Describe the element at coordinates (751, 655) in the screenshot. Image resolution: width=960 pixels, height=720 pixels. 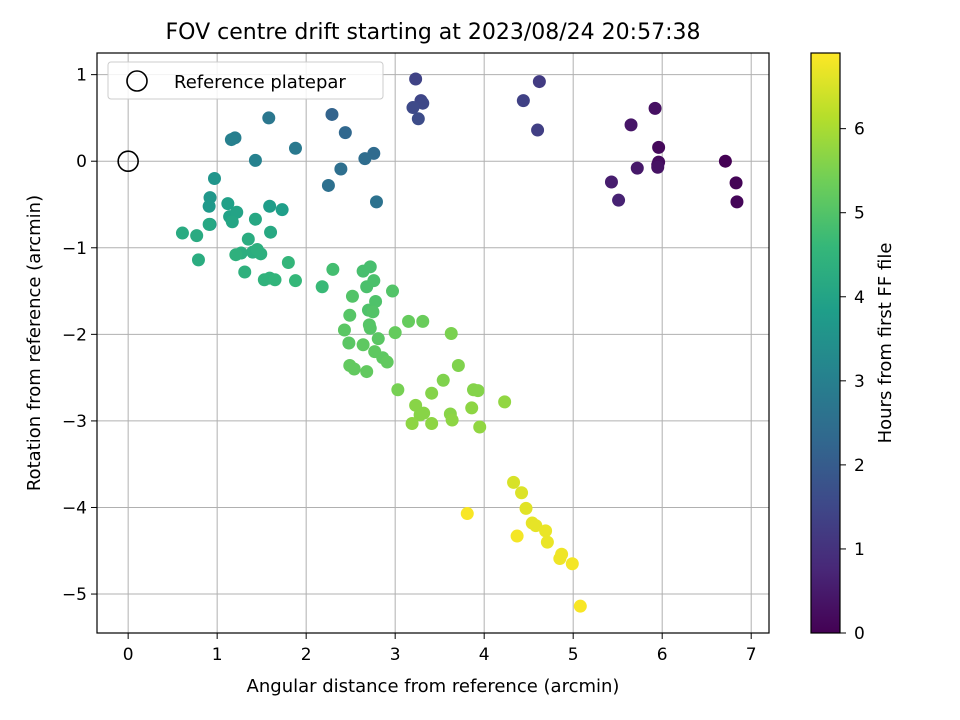
I see `x-tick-label: 7` at that location.